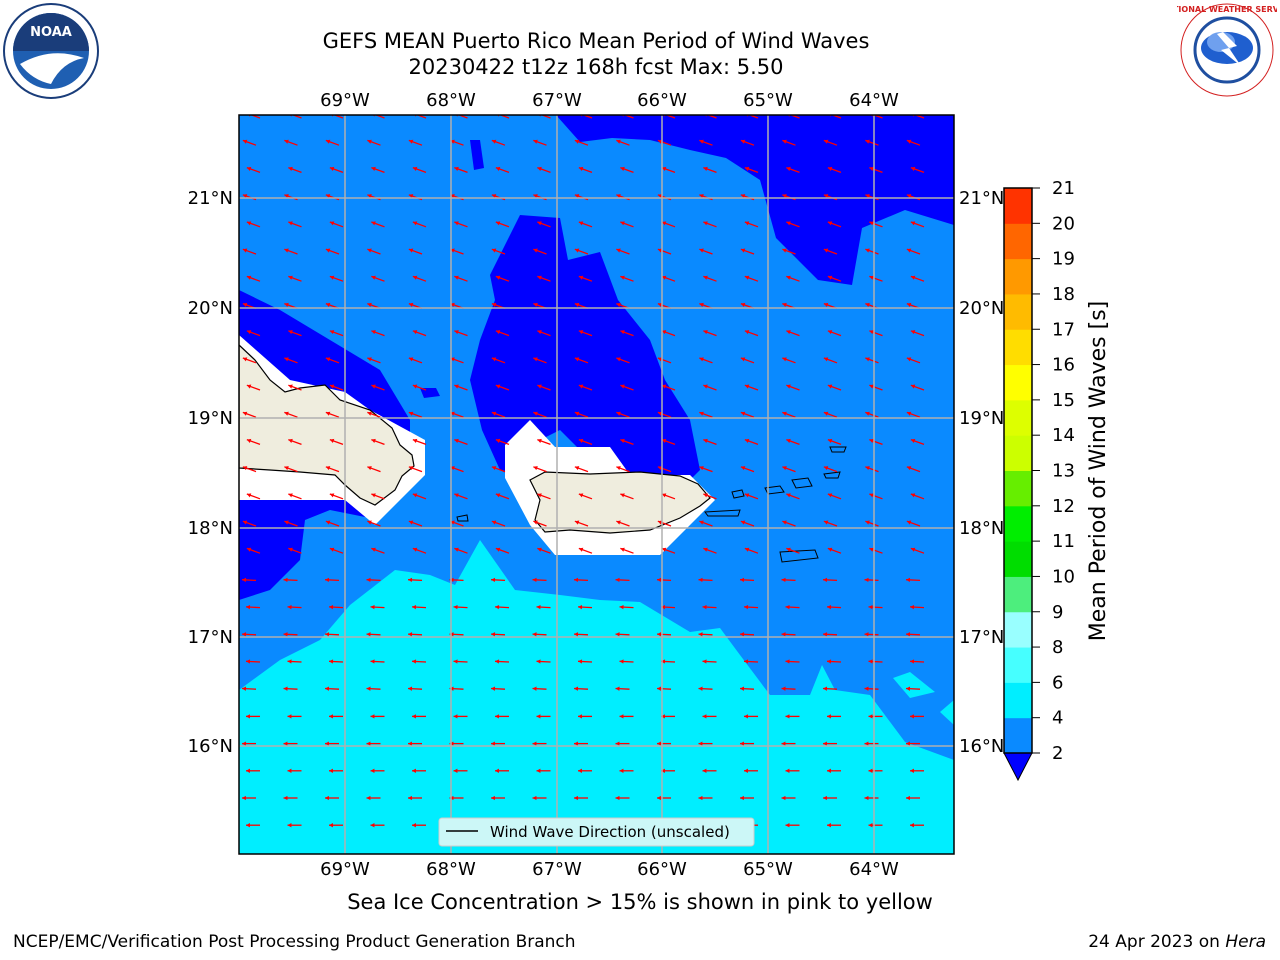 The image size is (1280, 960). Describe the element at coordinates (1063, 365) in the screenshot. I see `colorbar-tick-label: 16` at that location.